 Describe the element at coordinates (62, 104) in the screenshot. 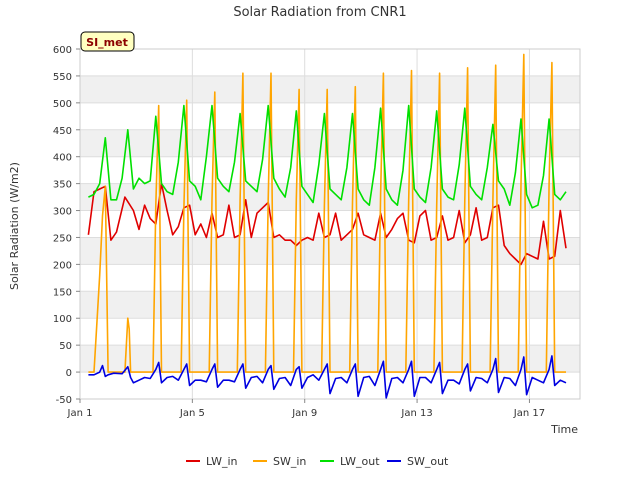

I see `y-tick-label: 500` at that location.